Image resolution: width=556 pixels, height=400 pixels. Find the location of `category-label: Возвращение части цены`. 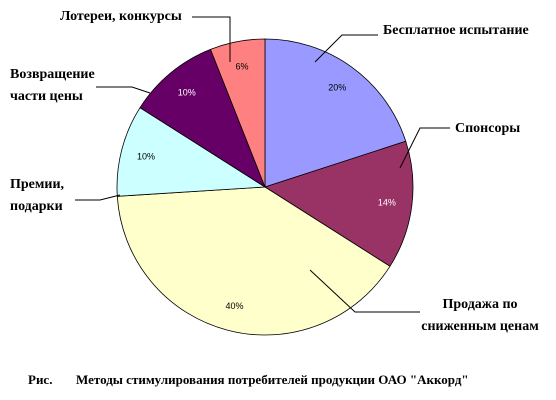

category-label: Возвращение части цены is located at coordinates (52, 85).